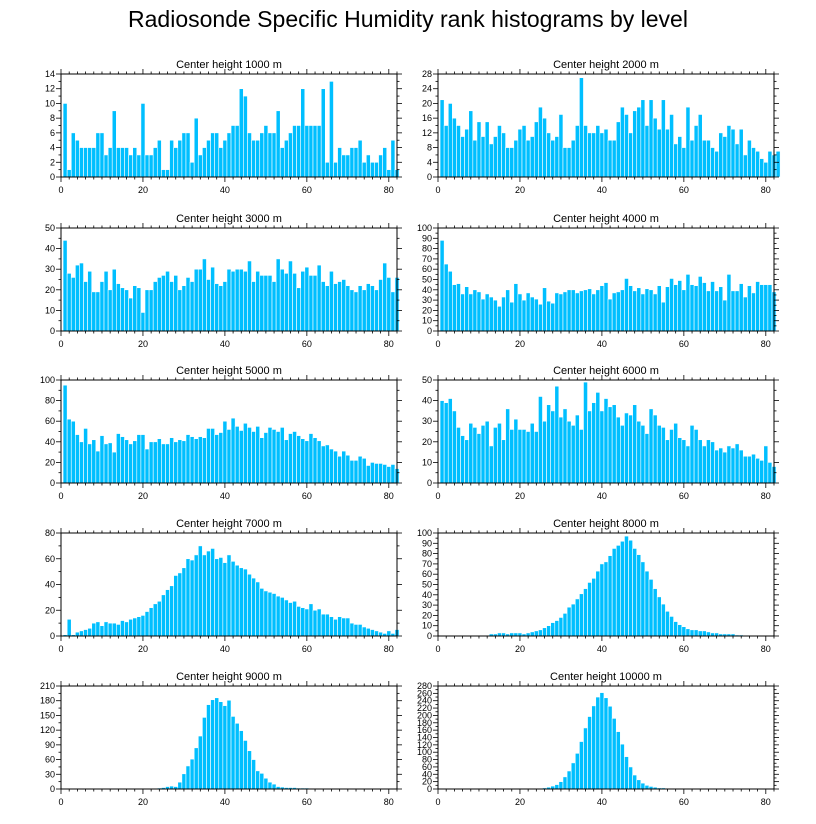 This screenshot has width=816, height=824. I want to click on panel-title: Center height 2000 m, so click(606, 65).